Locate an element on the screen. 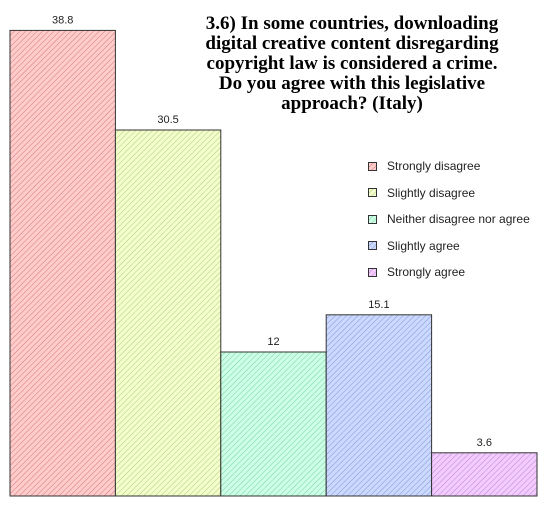 This screenshot has width=548, height=511. legend-item-1: Slightly disagree is located at coordinates (449, 193).